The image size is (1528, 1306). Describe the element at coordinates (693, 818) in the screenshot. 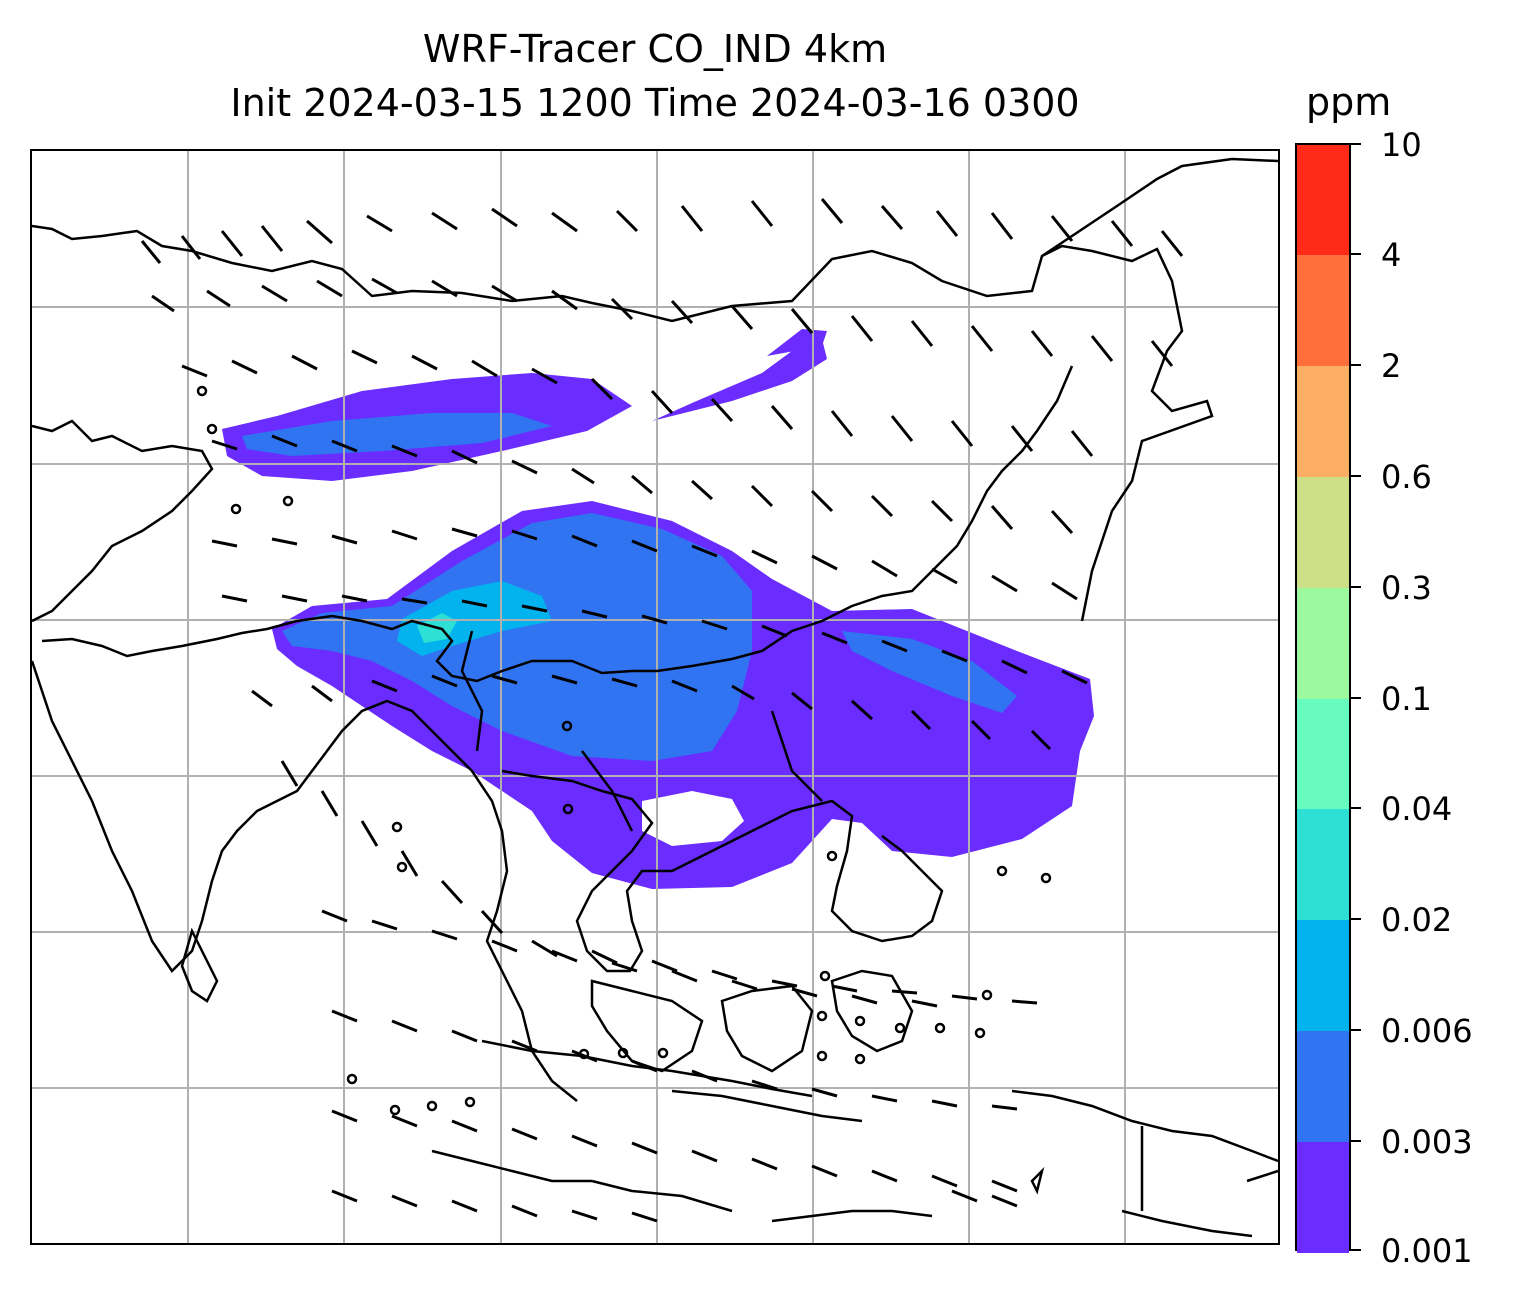

I see `tracer-clear-gap` at that location.